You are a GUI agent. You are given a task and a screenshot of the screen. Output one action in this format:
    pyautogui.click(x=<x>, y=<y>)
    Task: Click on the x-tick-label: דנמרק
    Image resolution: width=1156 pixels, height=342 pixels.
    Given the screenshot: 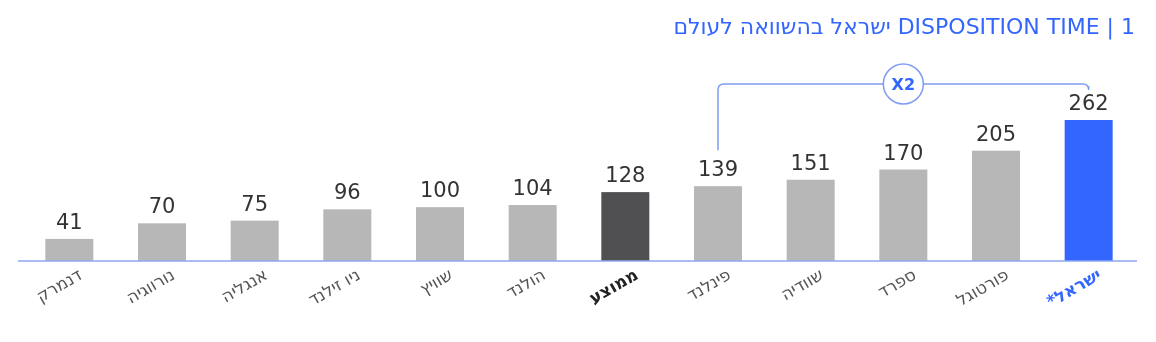 What is the action you would take?
    pyautogui.click(x=59, y=285)
    